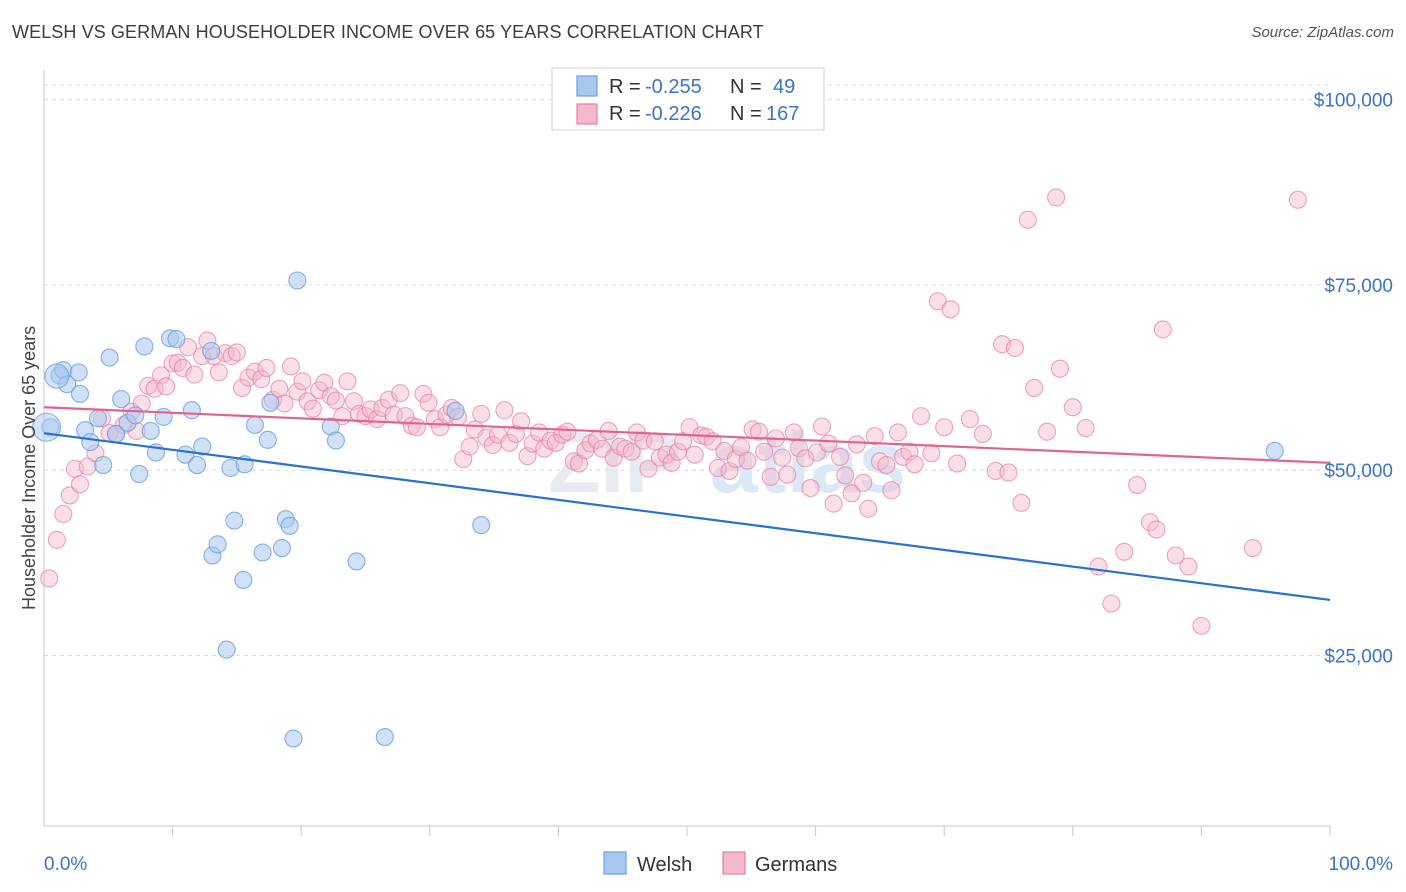  Describe the element at coordinates (673, 114) in the screenshot. I see `germans-r-value: -0.226` at that location.